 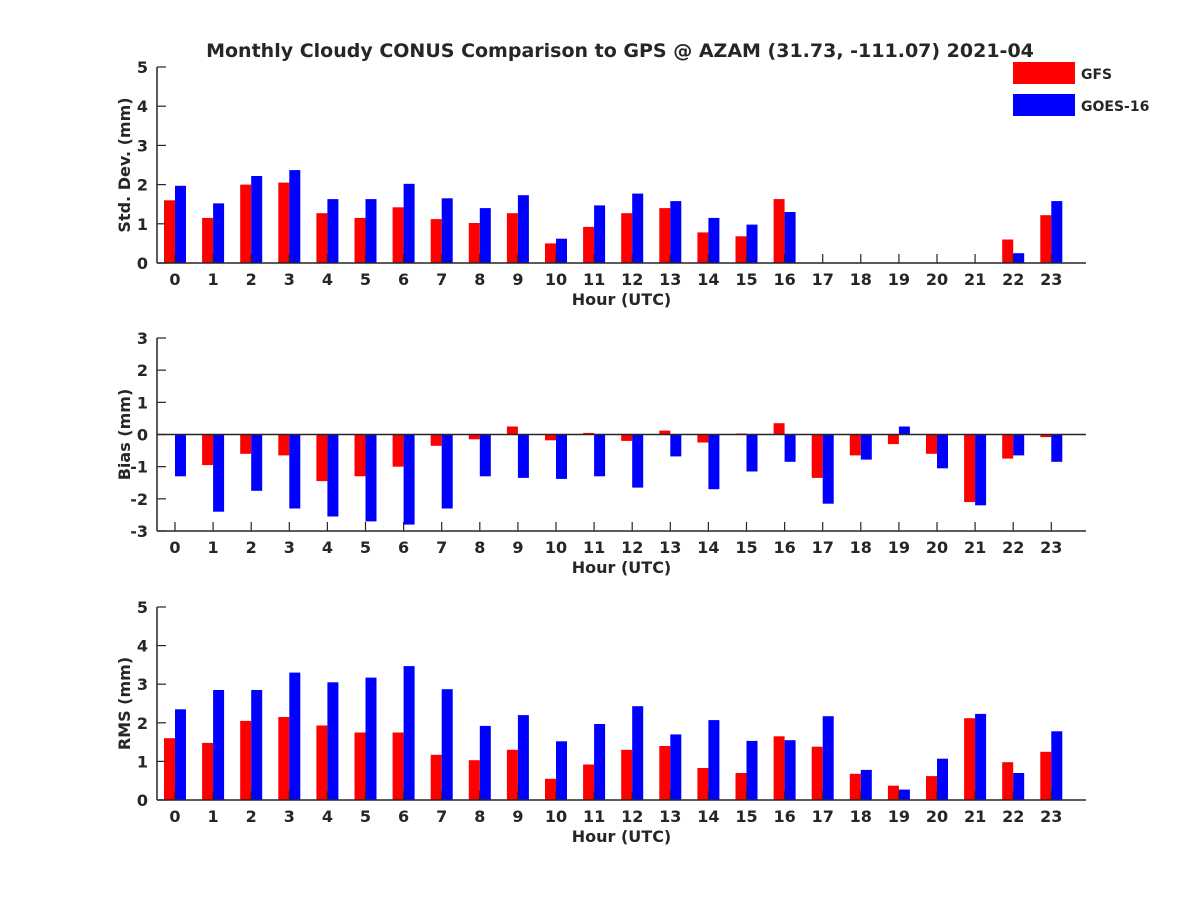 What do you see at coordinates (975, 816) in the screenshot?
I see `x-tick-label: 21` at bounding box center [975, 816].